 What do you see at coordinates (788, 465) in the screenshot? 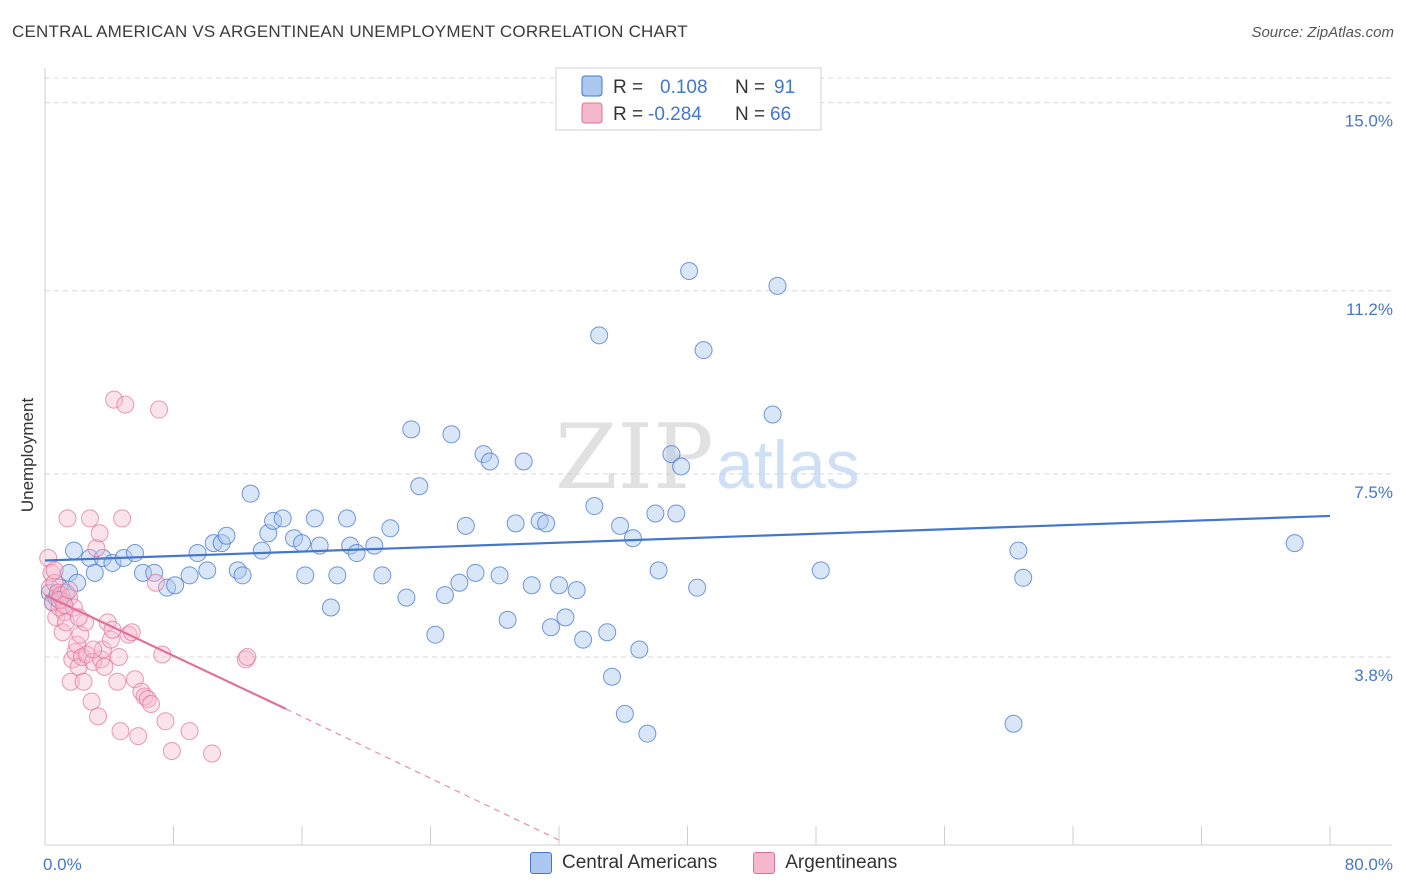
I see `watermark-atlas: atlas` at bounding box center [788, 465].